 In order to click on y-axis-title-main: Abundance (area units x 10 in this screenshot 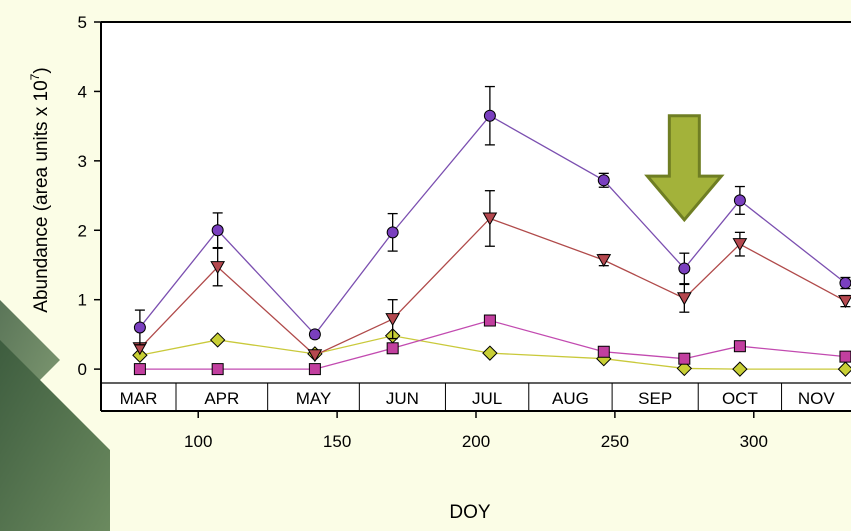, I will do `click(41, 196)`.